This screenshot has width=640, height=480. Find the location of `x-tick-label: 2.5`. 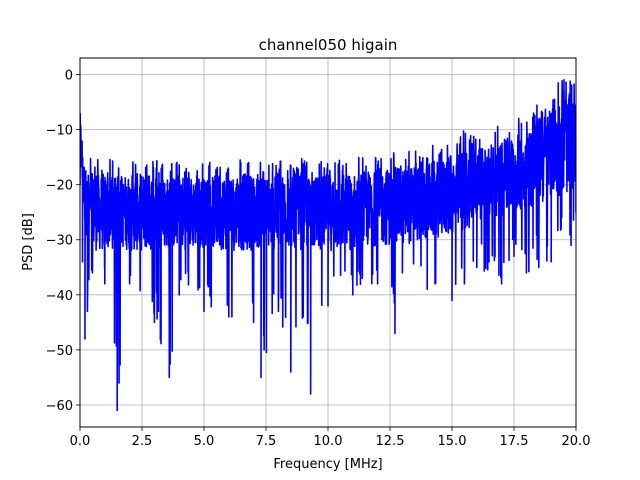

x-tick-label: 2.5 is located at coordinates (142, 441).